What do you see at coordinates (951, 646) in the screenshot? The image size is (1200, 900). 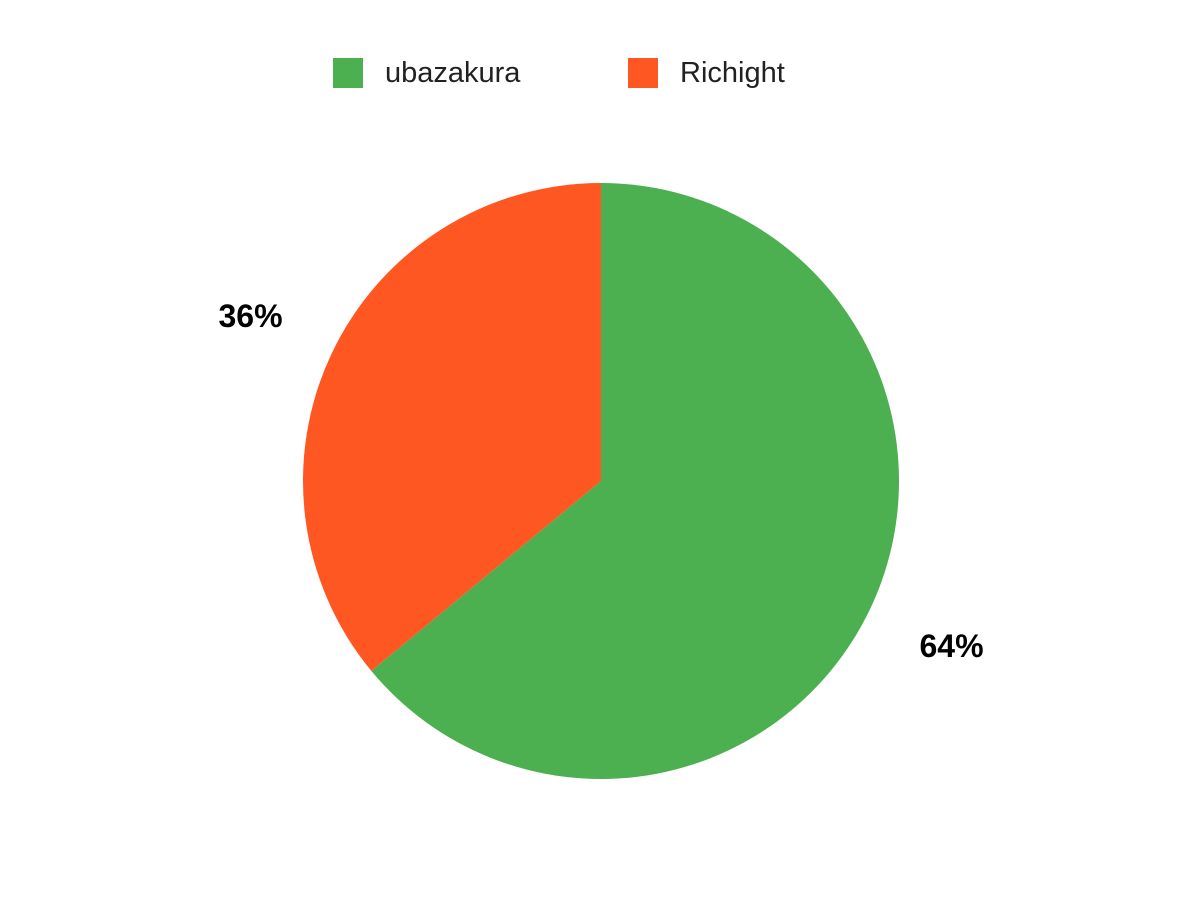 I see `slice-percent-label-ubazakura: 64%` at bounding box center [951, 646].